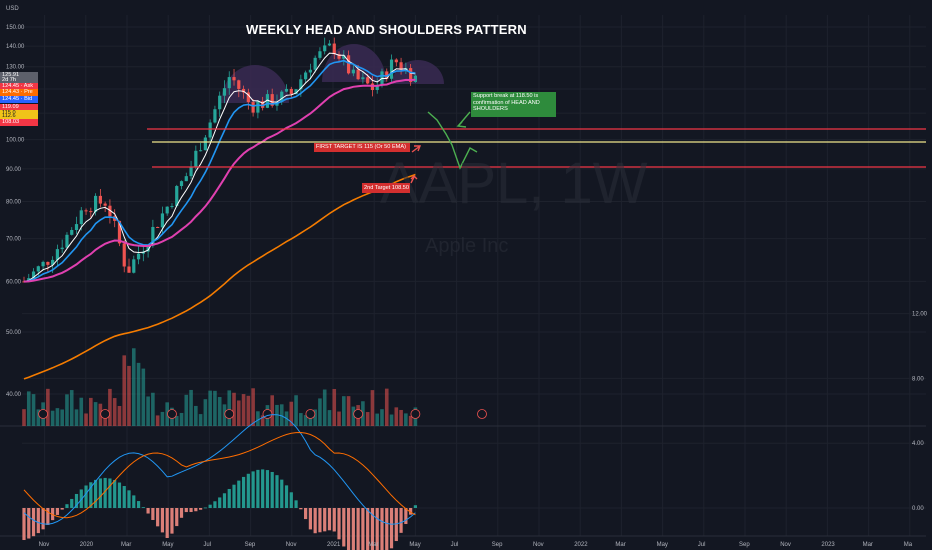 The height and width of the screenshot is (550, 932). Describe the element at coordinates (310, 414) in the screenshot. I see `earnings-icon` at that location.